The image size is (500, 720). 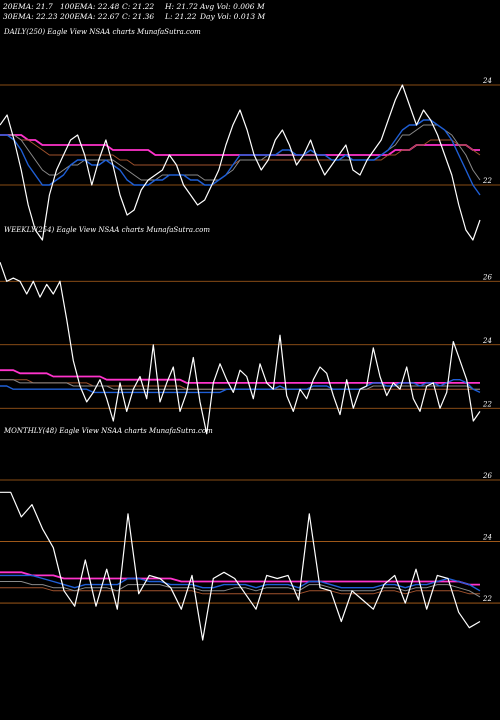 I want to click on daily-ema30-line, so click(x=240, y=152).